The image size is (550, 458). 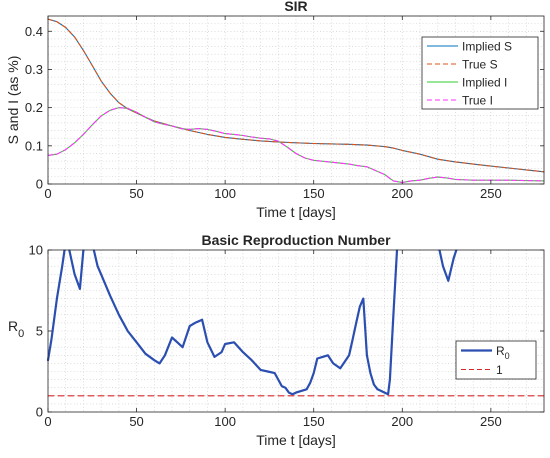 I want to click on sir-legend-box, so click(x=480, y=73).